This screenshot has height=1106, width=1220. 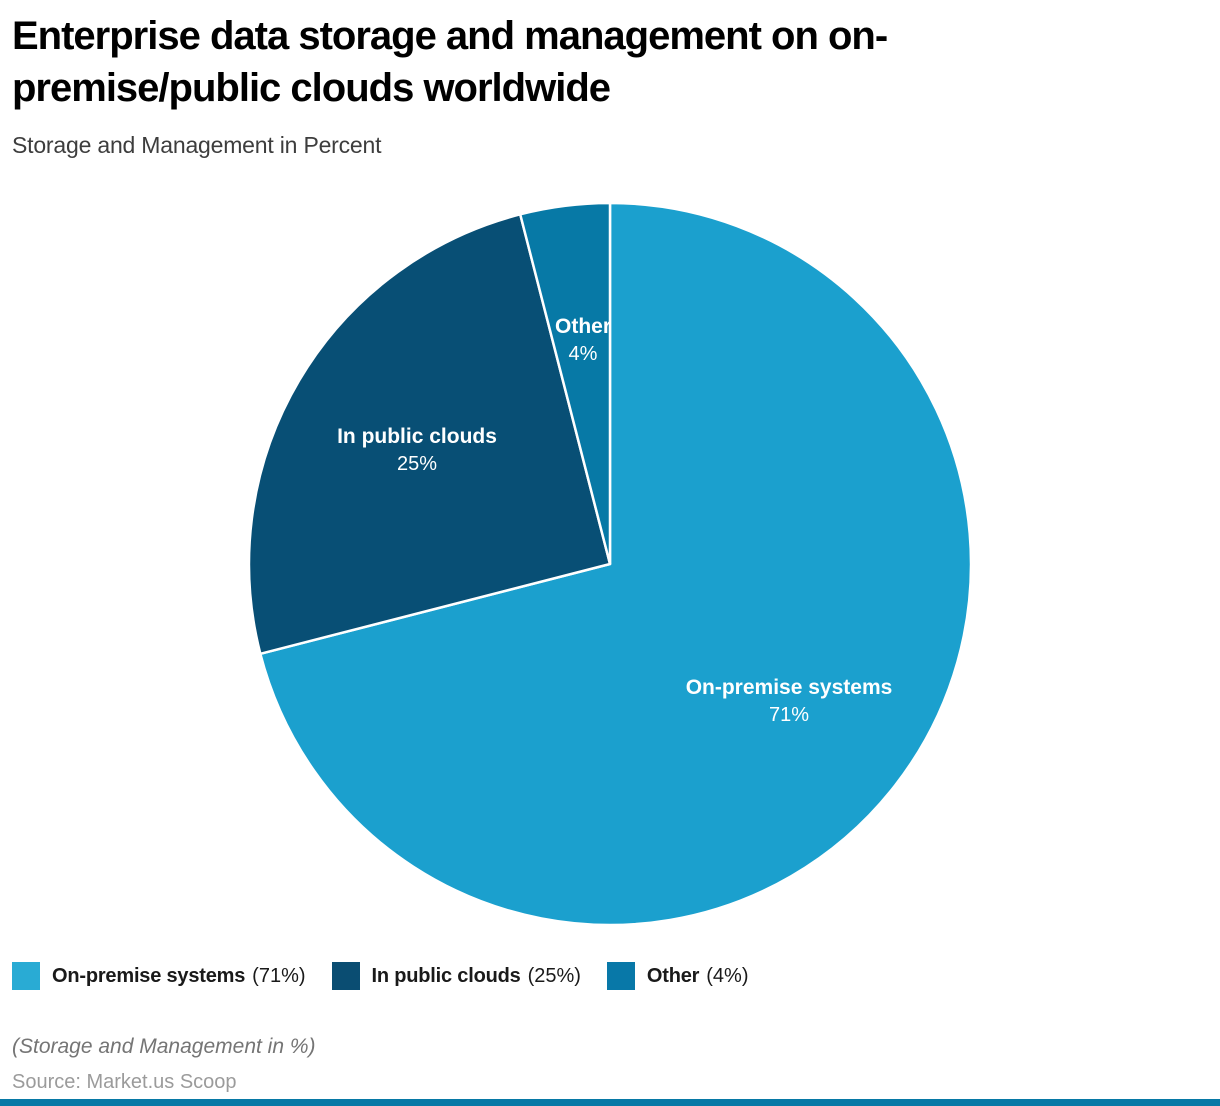 What do you see at coordinates (727, 975) in the screenshot?
I see `legend-value: (4%)` at bounding box center [727, 975].